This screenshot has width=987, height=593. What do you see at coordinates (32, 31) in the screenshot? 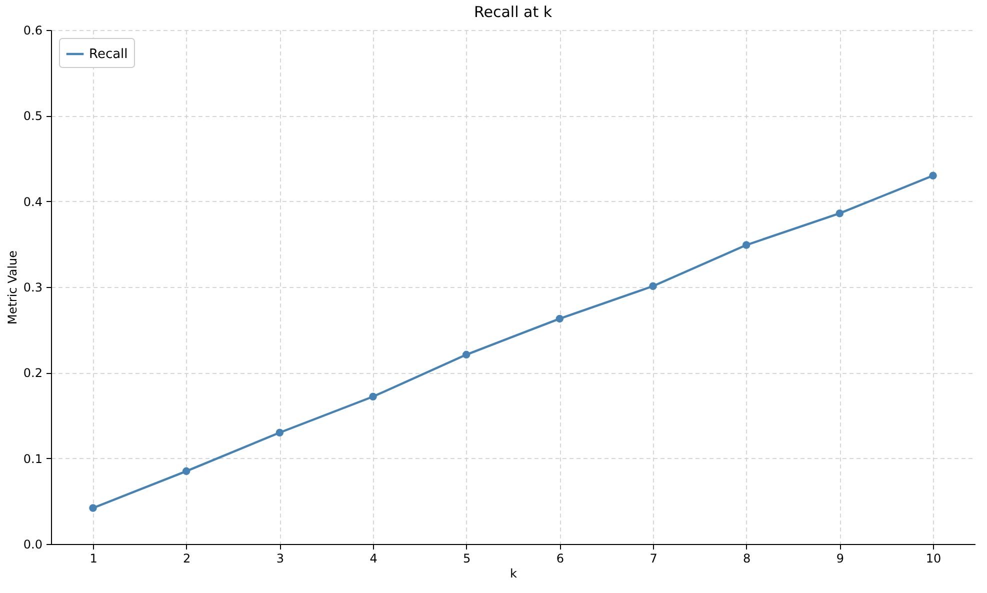
I see `y-tick-label: 0.6` at bounding box center [32, 31].